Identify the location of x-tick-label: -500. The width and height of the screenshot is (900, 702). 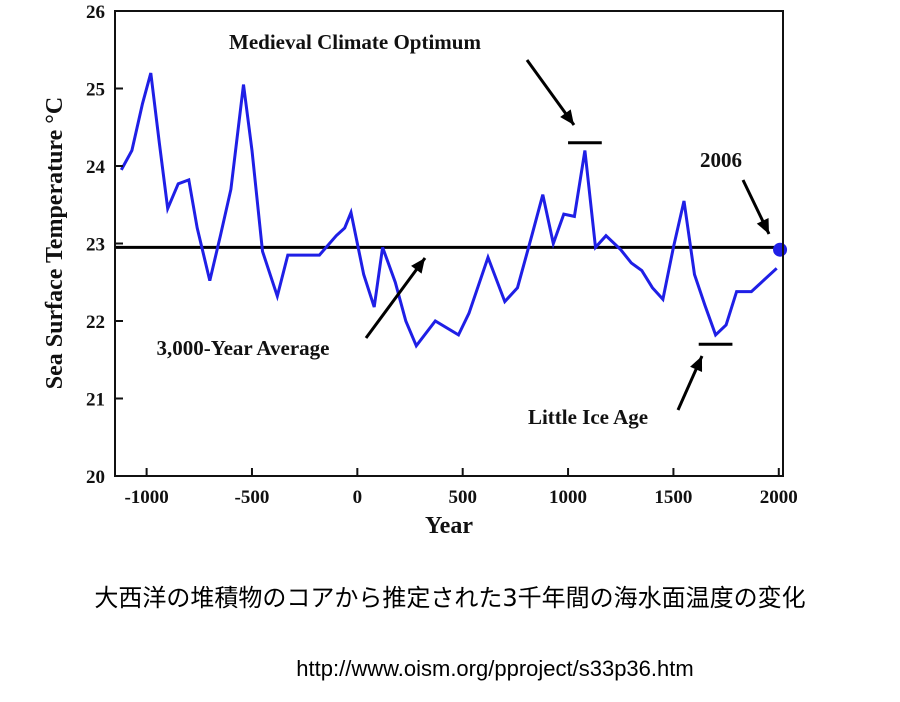
(252, 497).